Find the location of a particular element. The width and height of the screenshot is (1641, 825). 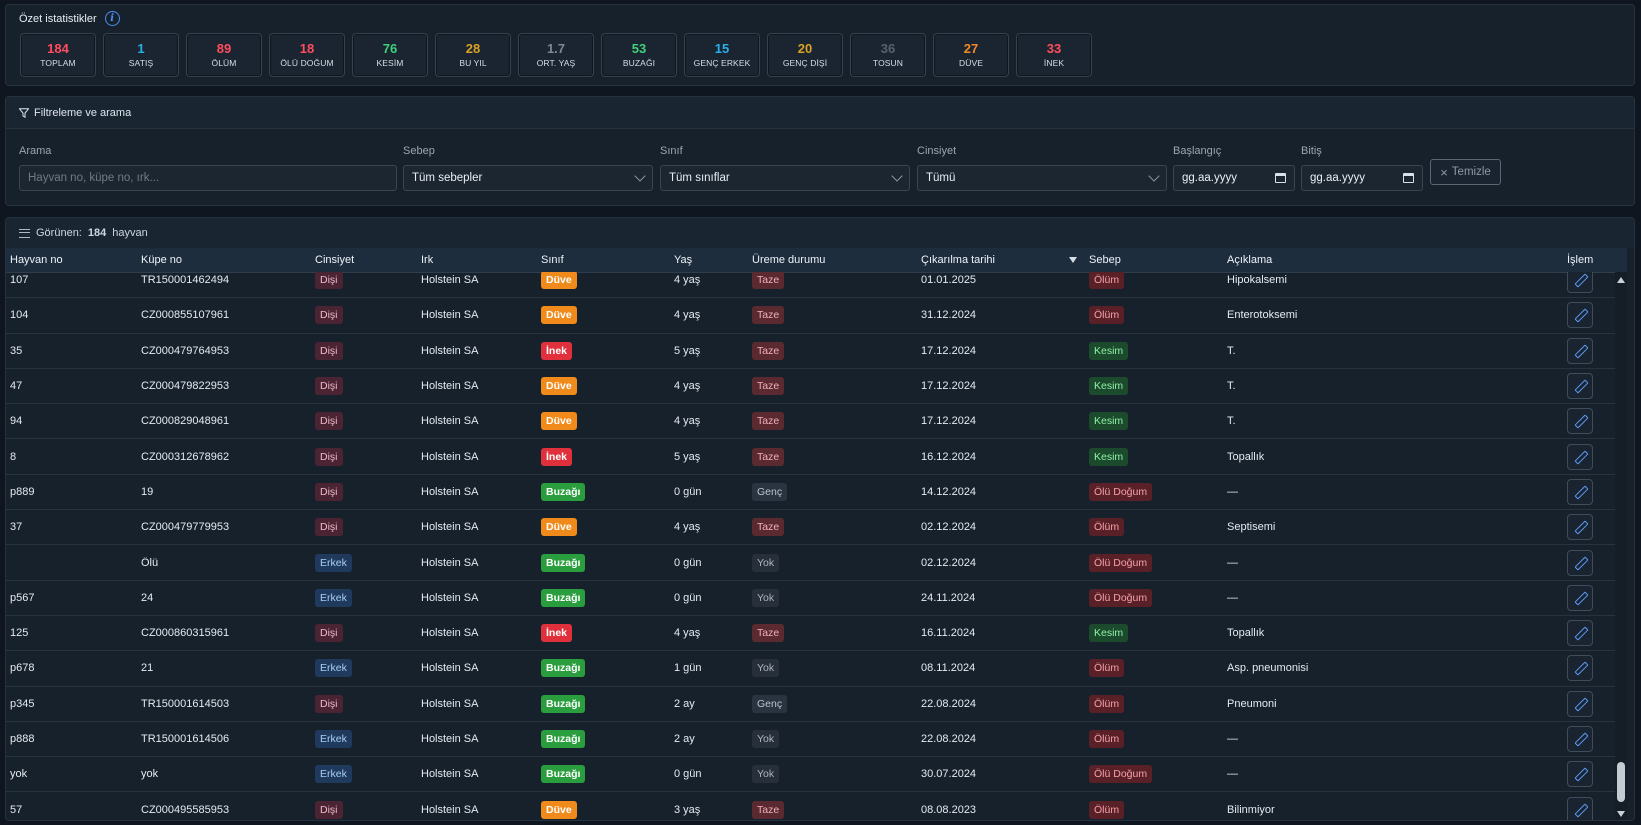

column-header: Yaş is located at coordinates (709, 260).